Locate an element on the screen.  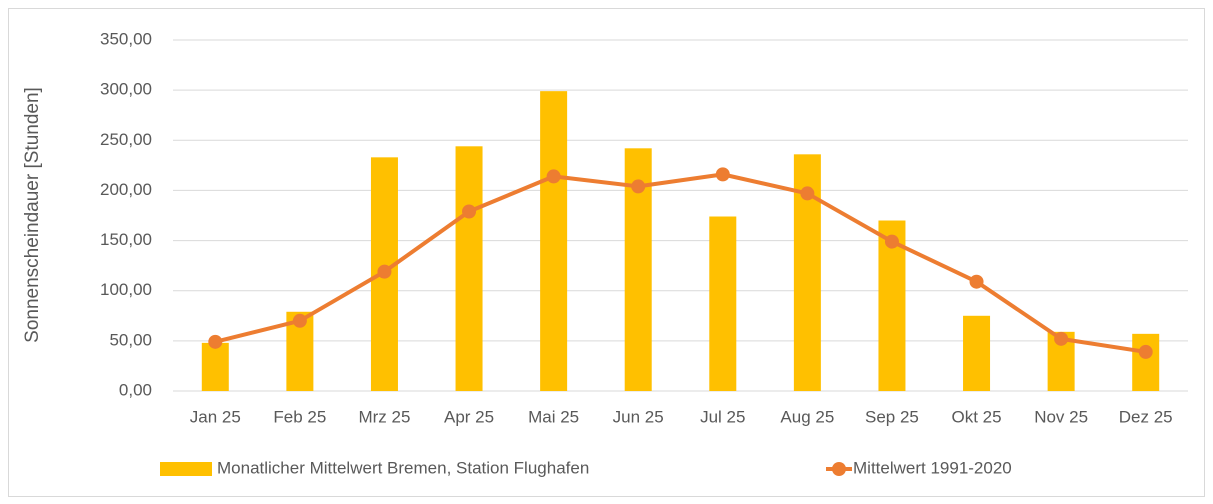
x-tick-label: Nov 25 is located at coordinates (1061, 416).